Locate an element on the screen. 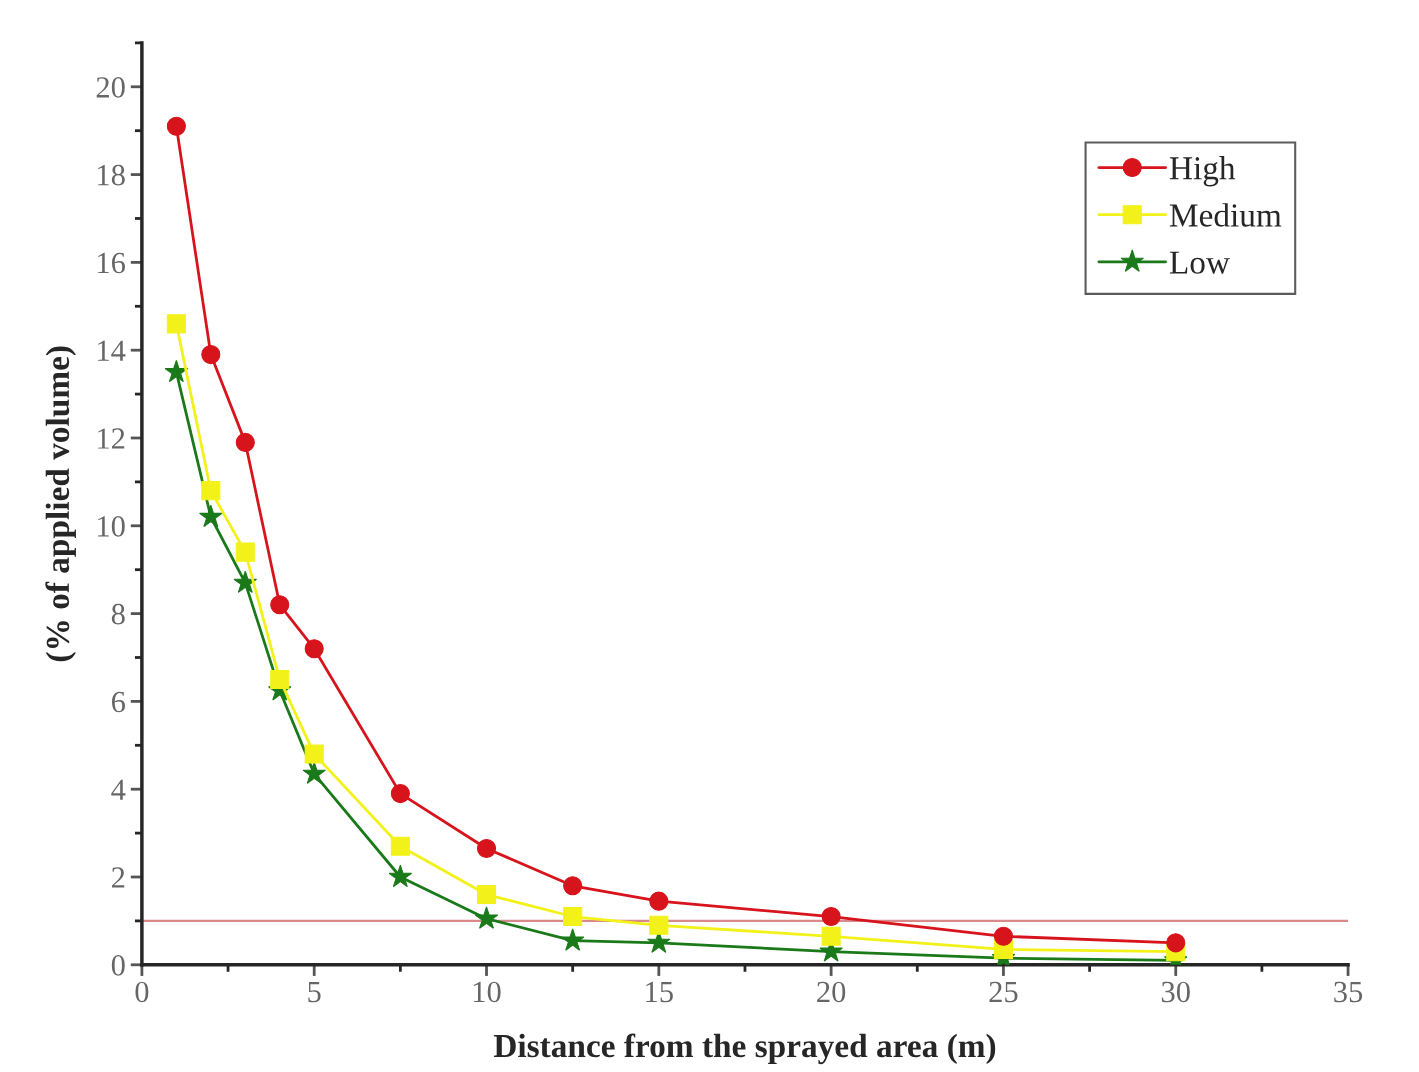  y-tick-label: 14 is located at coordinates (112, 350).